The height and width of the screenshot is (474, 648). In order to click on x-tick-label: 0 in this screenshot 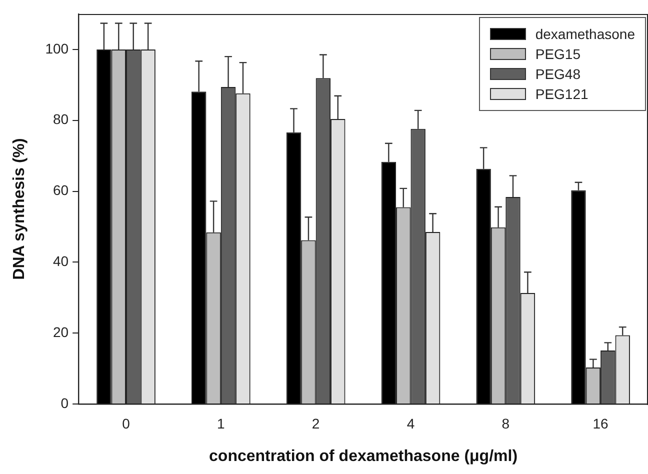, I will do `click(126, 423)`.